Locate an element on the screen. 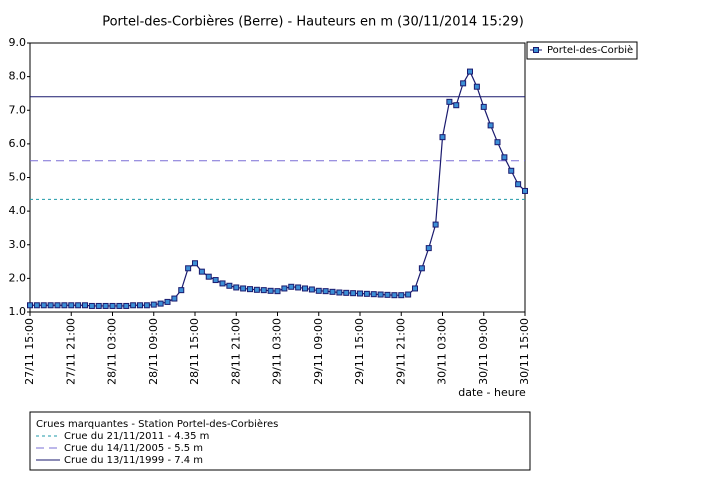  legend-box is located at coordinates (582, 50).